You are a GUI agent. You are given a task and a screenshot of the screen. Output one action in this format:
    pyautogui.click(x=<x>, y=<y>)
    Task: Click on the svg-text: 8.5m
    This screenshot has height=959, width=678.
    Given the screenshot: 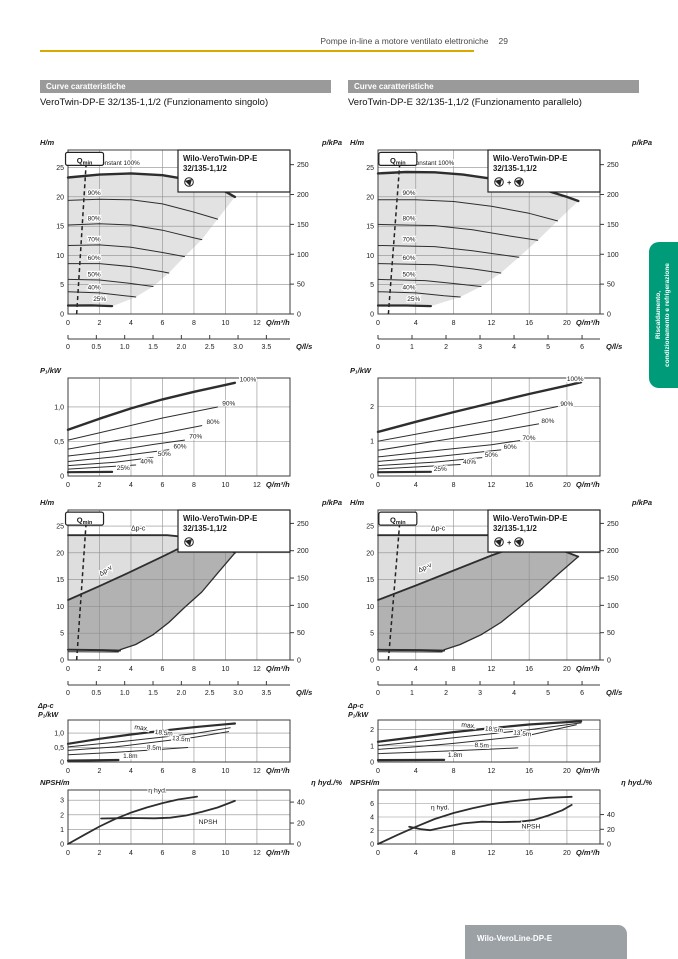 What is the action you would take?
    pyautogui.click(x=154, y=748)
    